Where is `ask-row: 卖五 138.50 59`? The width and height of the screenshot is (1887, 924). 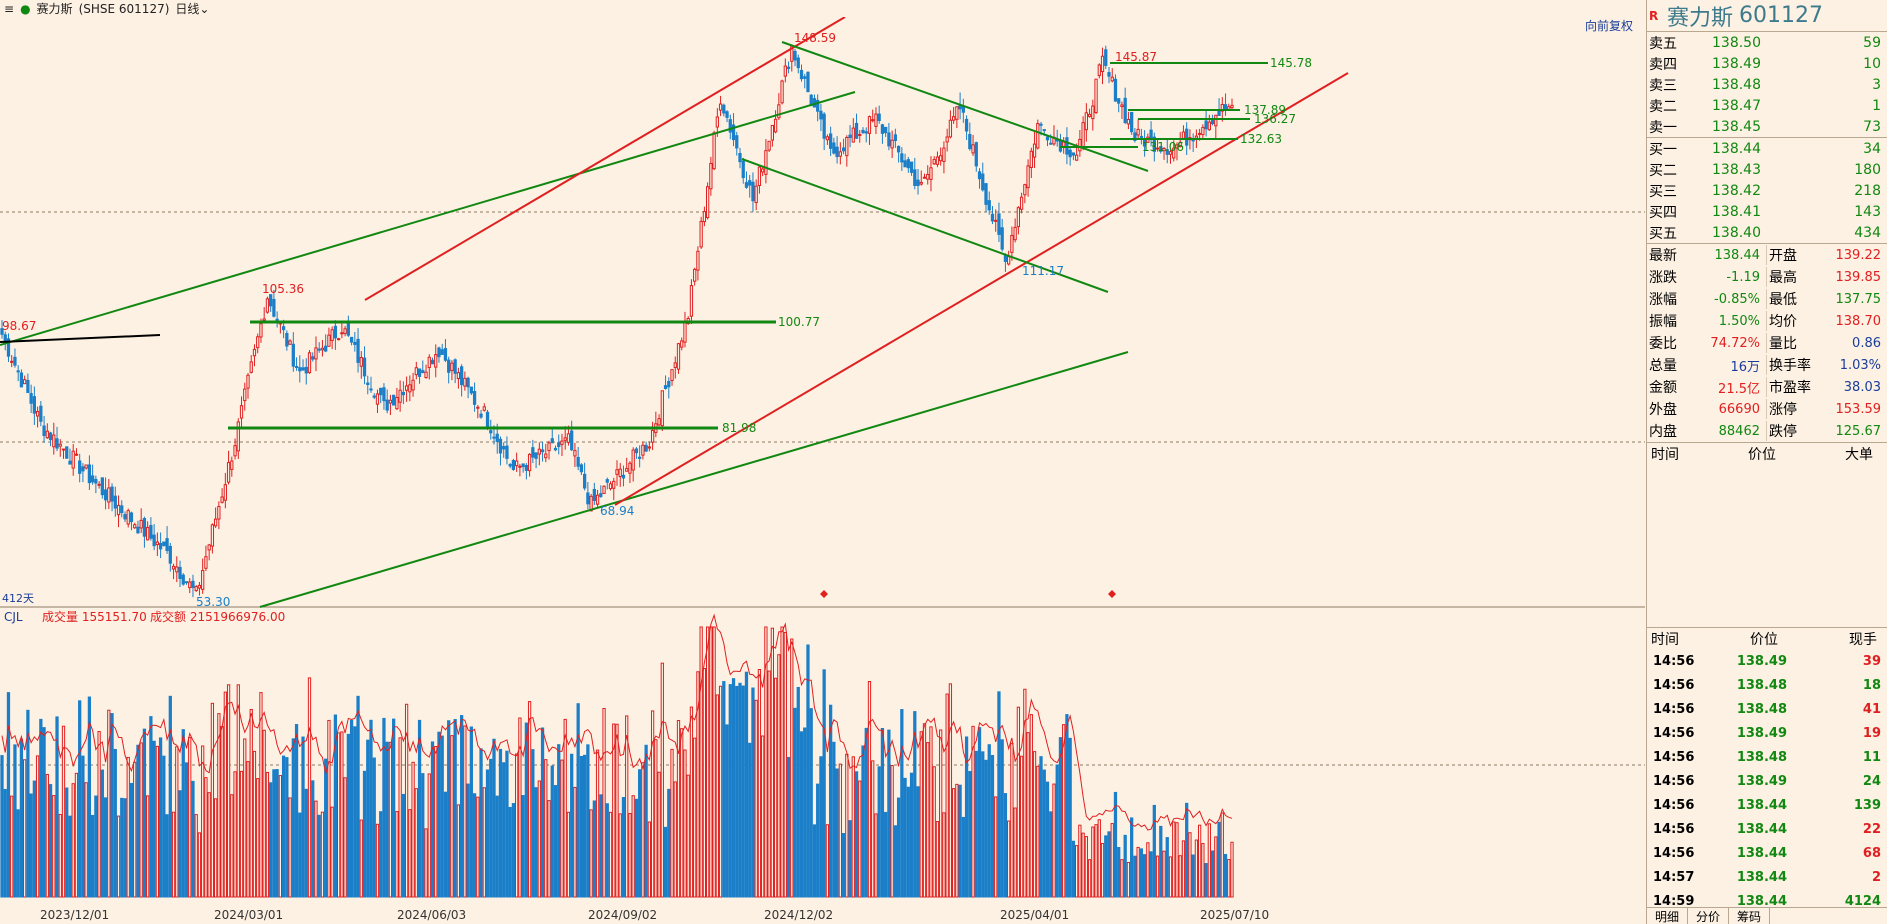 ask-row: 卖五 138.50 59 is located at coordinates (1767, 42).